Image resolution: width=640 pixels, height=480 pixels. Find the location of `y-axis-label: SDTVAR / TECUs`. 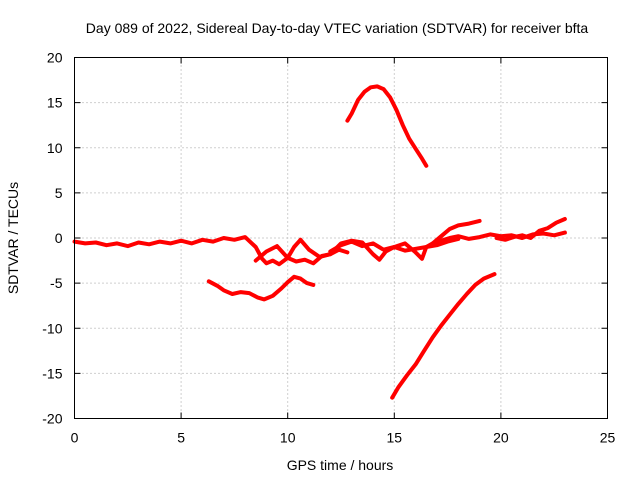

y-axis-label: SDTVAR / TECUs is located at coordinates (13, 238).